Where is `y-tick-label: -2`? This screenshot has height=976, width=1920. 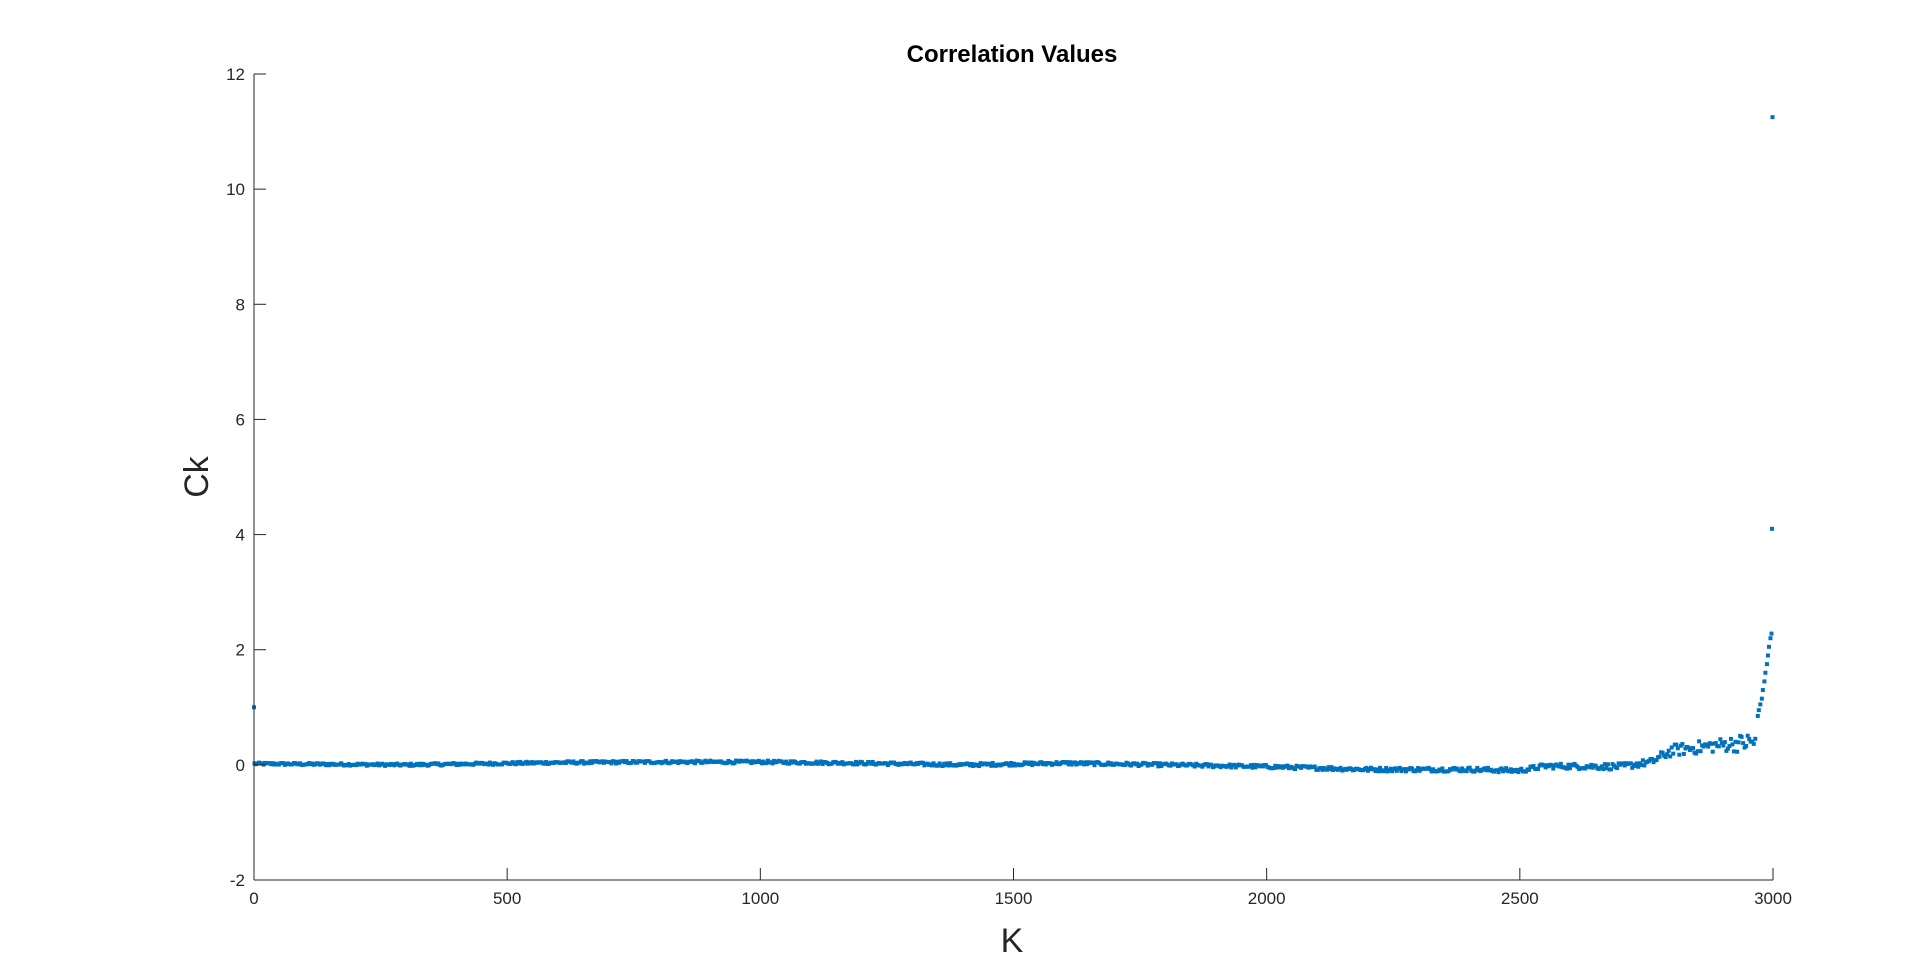 y-tick-label: -2 is located at coordinates (237, 880).